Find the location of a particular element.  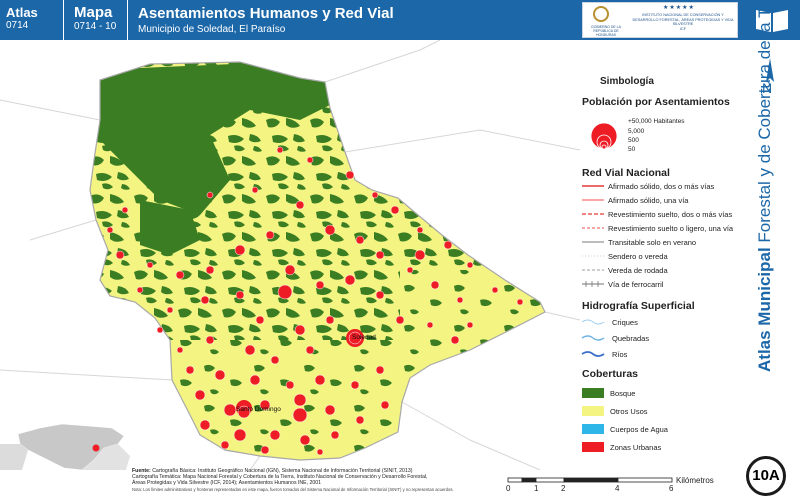

road-item-2: Afirmado sólido, una vía is located at coordinates (648, 200).